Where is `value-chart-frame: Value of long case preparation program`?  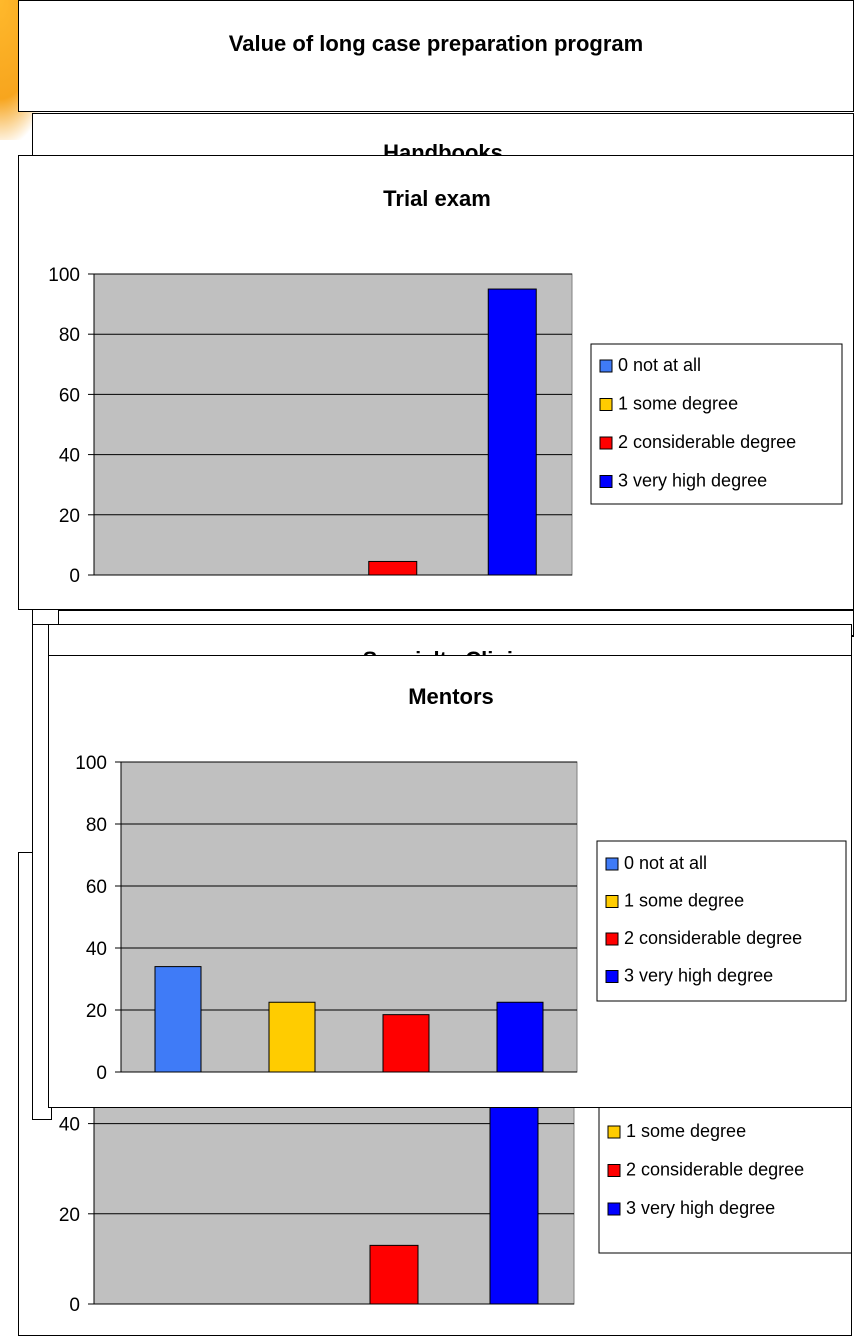
value-chart-frame: Value of long case preparation program is located at coordinates (436, 56).